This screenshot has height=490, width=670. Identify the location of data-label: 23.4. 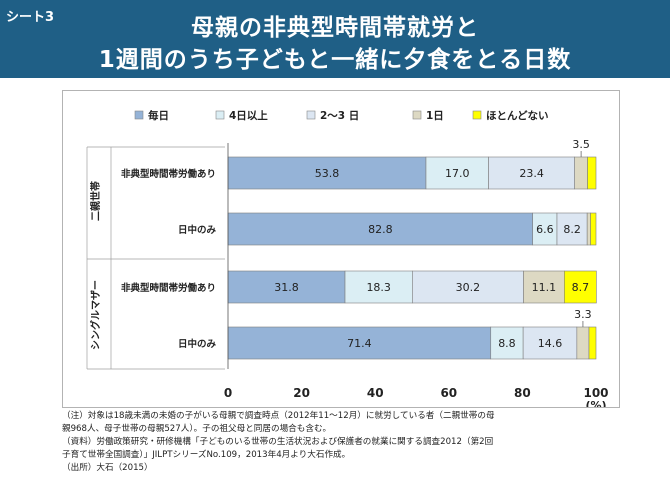
(531, 173).